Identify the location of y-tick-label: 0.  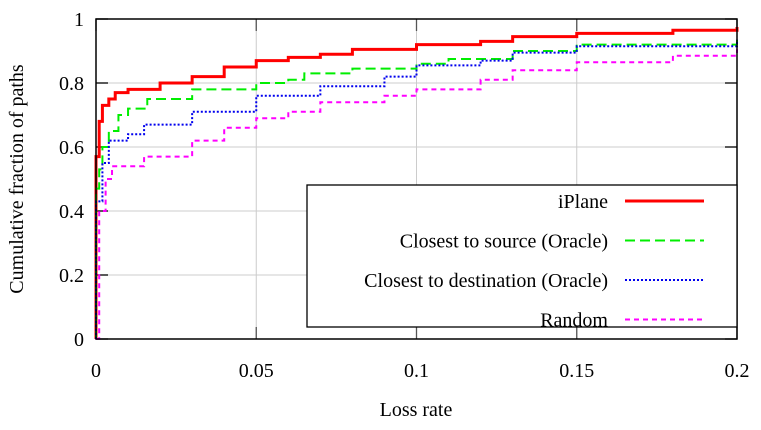
(79, 340).